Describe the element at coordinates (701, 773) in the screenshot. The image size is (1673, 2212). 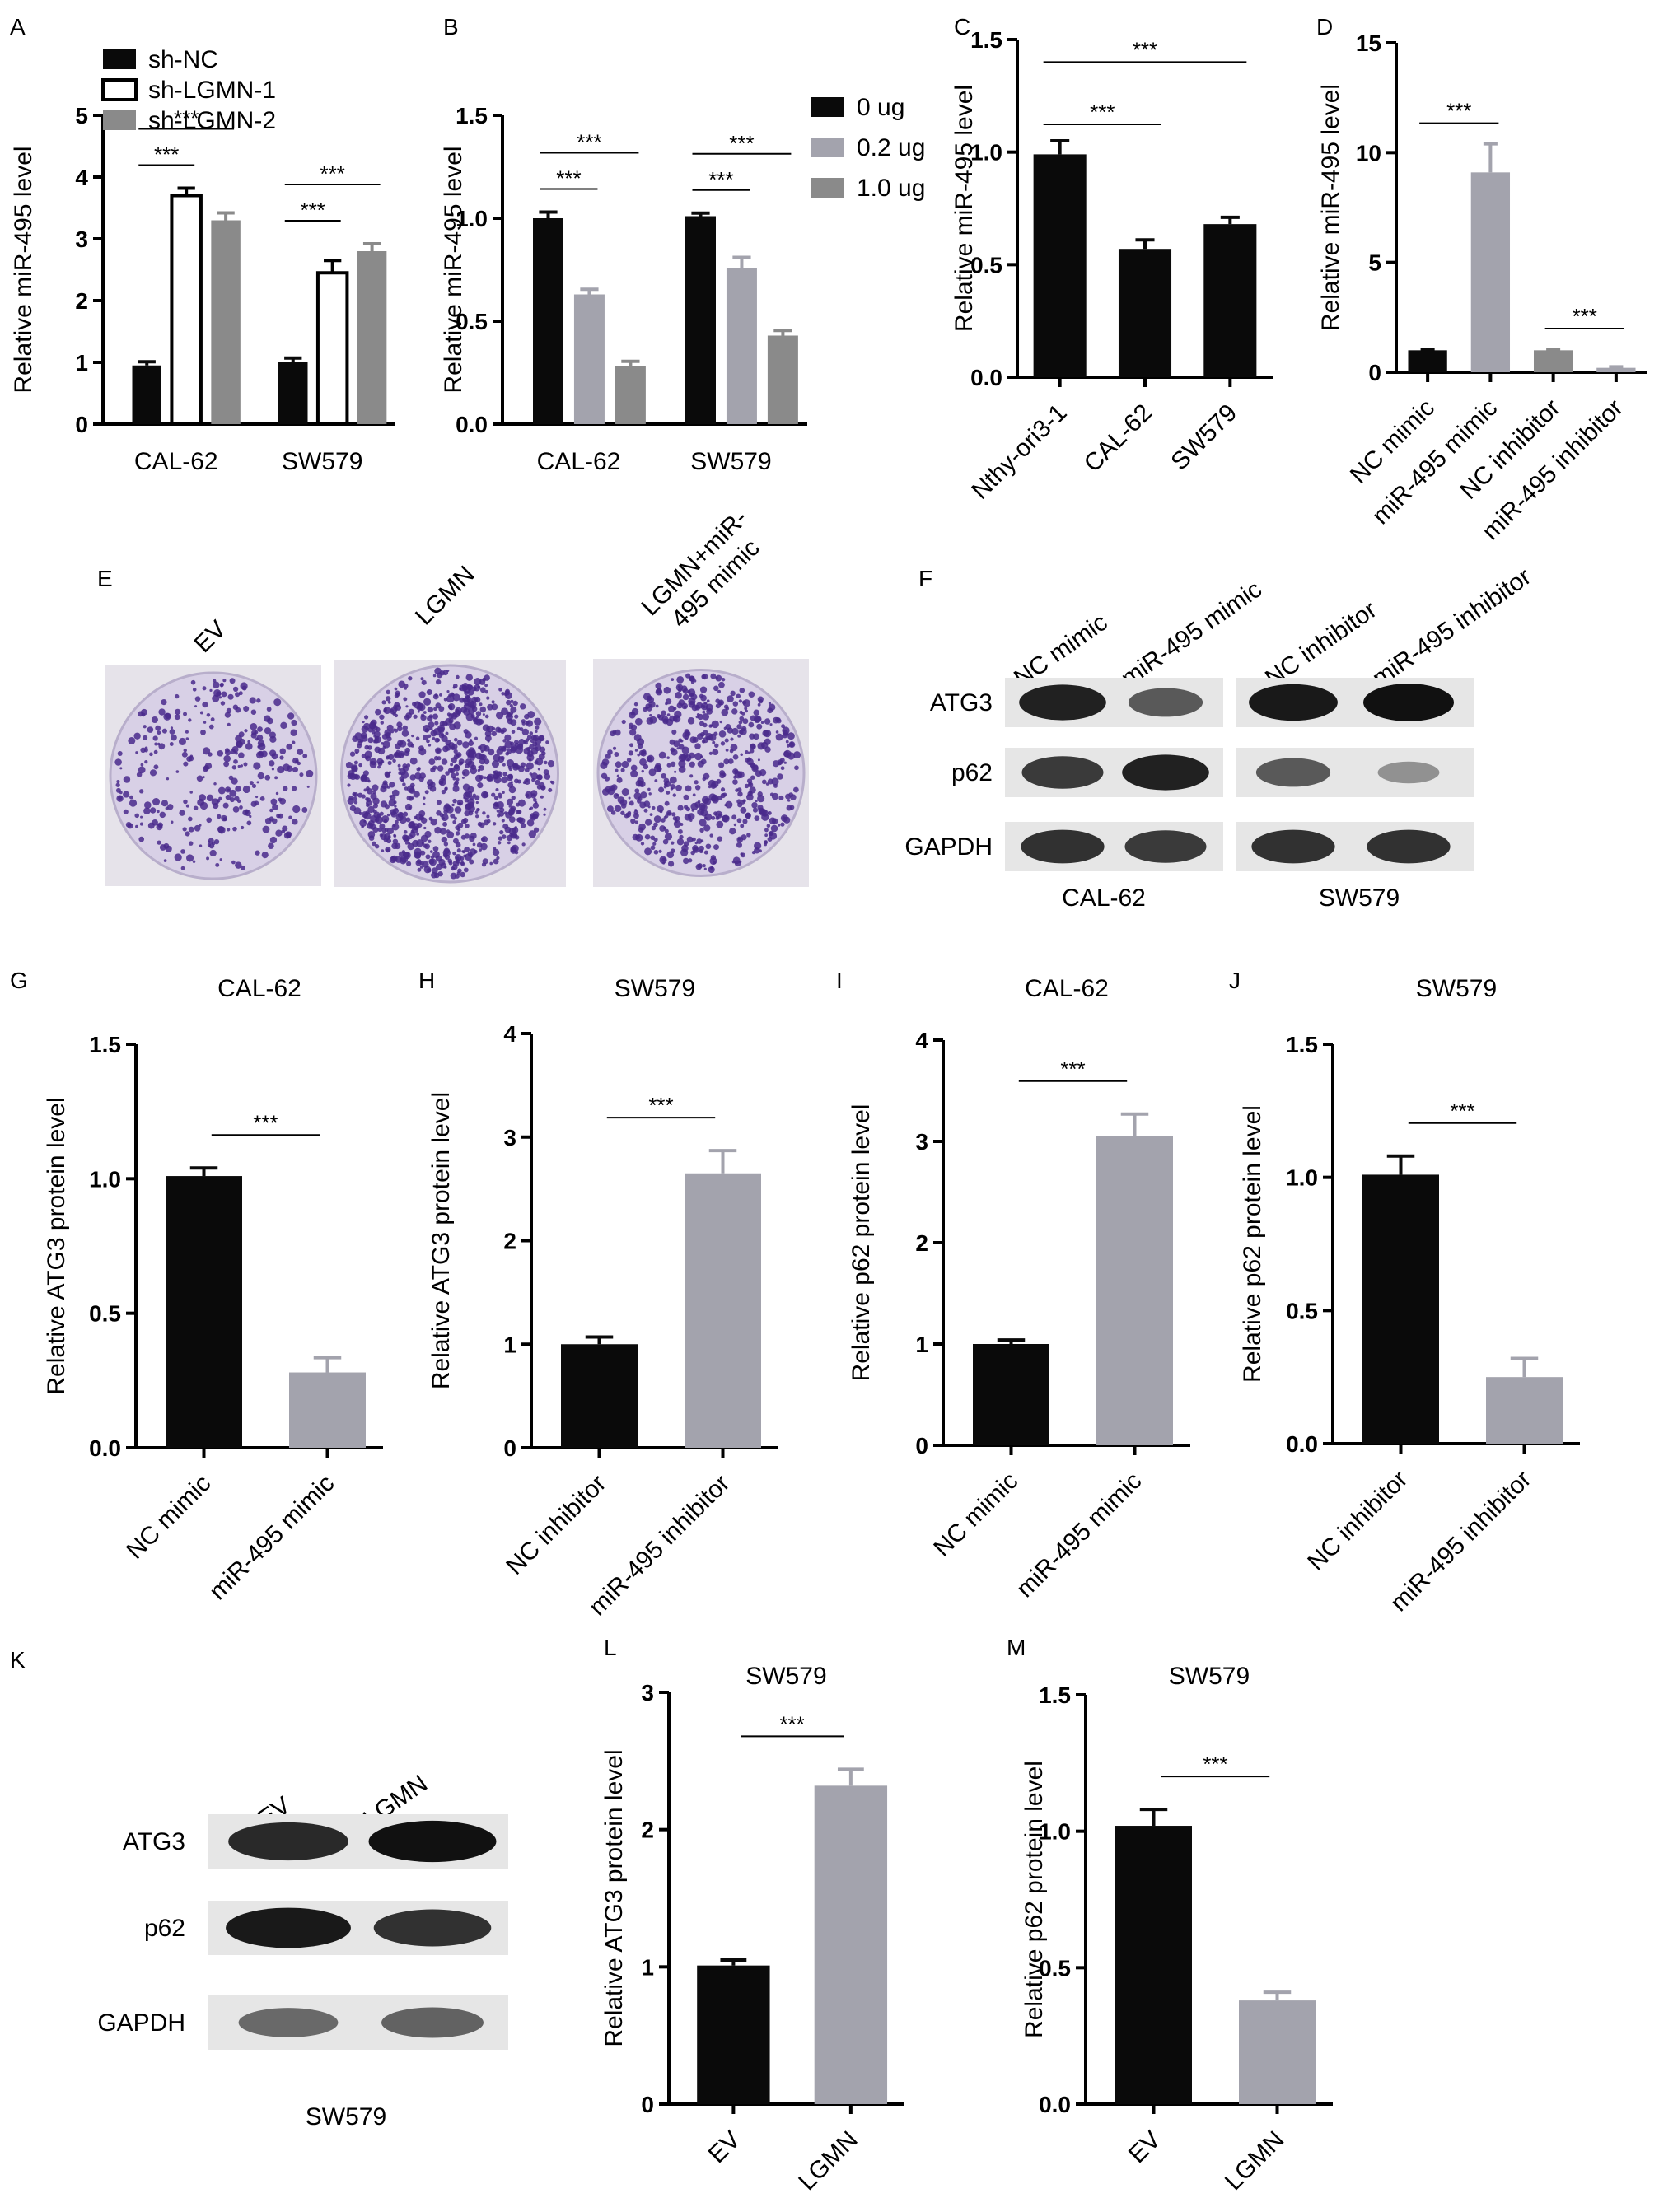
I see `colony-dish` at that location.